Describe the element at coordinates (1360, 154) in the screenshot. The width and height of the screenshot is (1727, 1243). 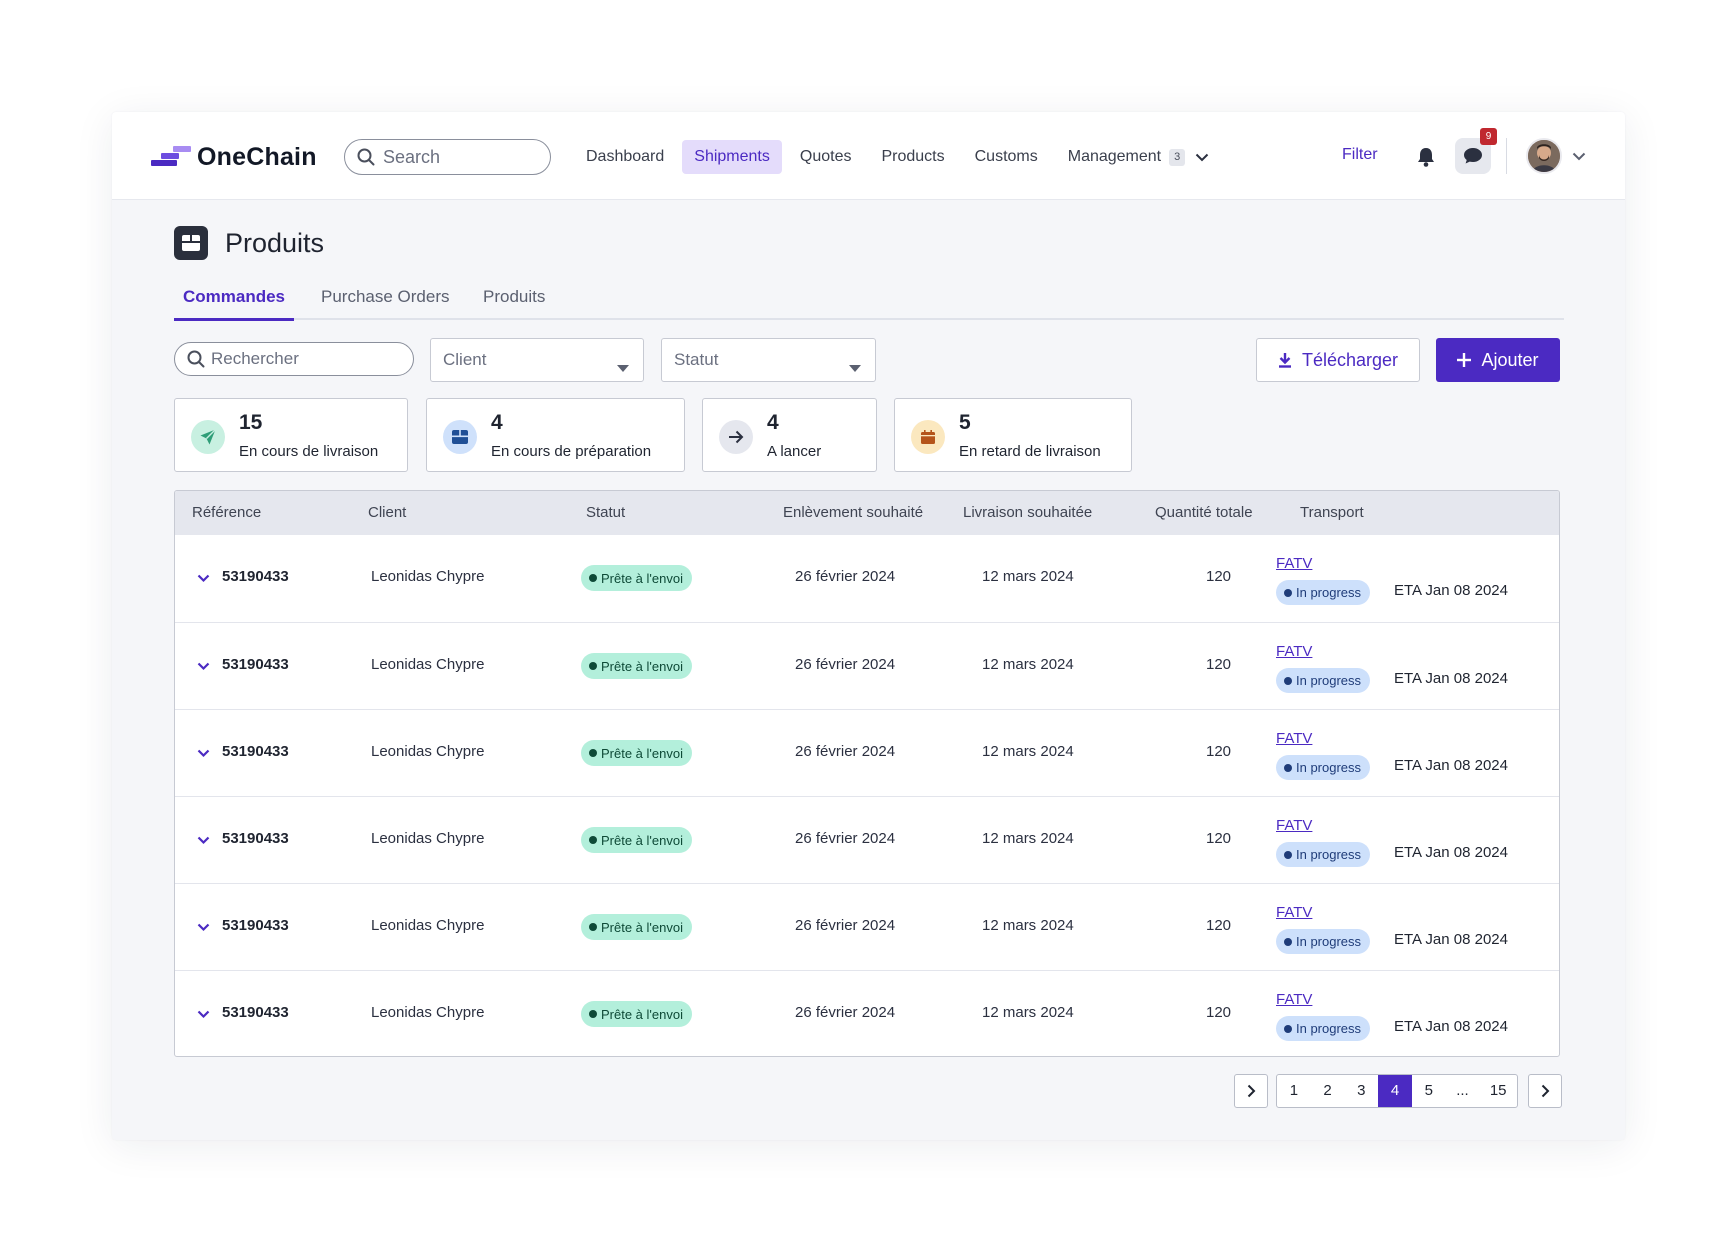
I see `filter-link: Filter` at that location.